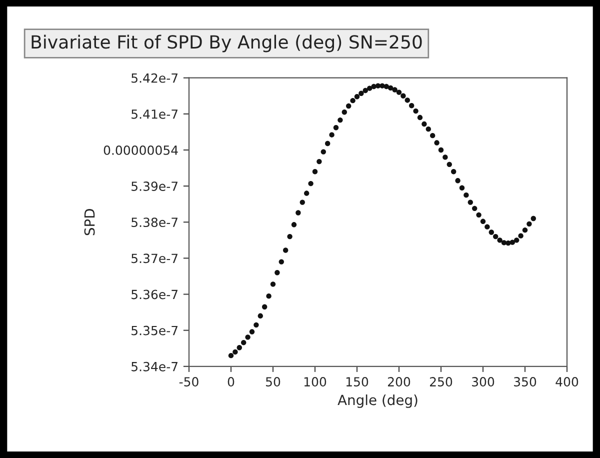 The width and height of the screenshot is (600, 458). What do you see at coordinates (155, 78) in the screenshot?
I see `y-tick-label: 5.42e-7` at bounding box center [155, 78].